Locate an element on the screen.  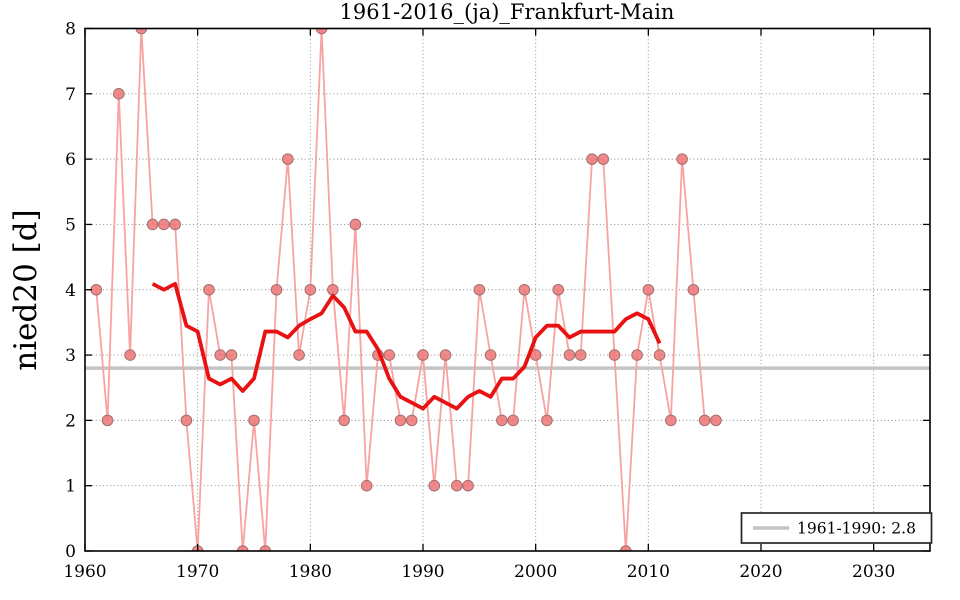
x-tick-label: 1980 is located at coordinates (310, 572).